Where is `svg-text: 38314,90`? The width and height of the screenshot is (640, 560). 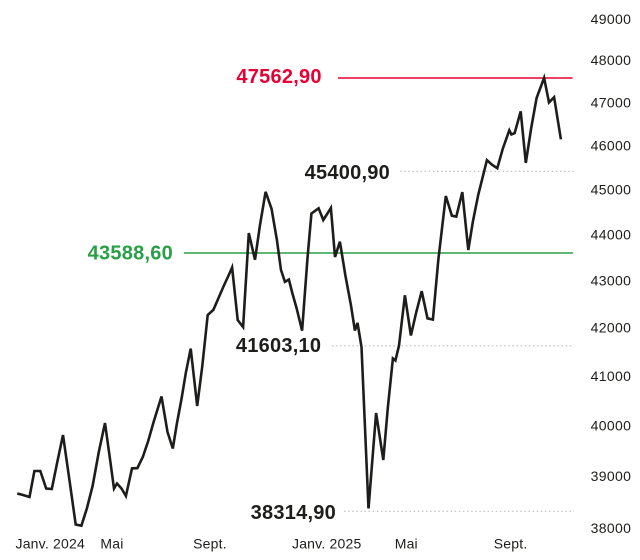
svg-text: 38314,90 is located at coordinates (293, 513).